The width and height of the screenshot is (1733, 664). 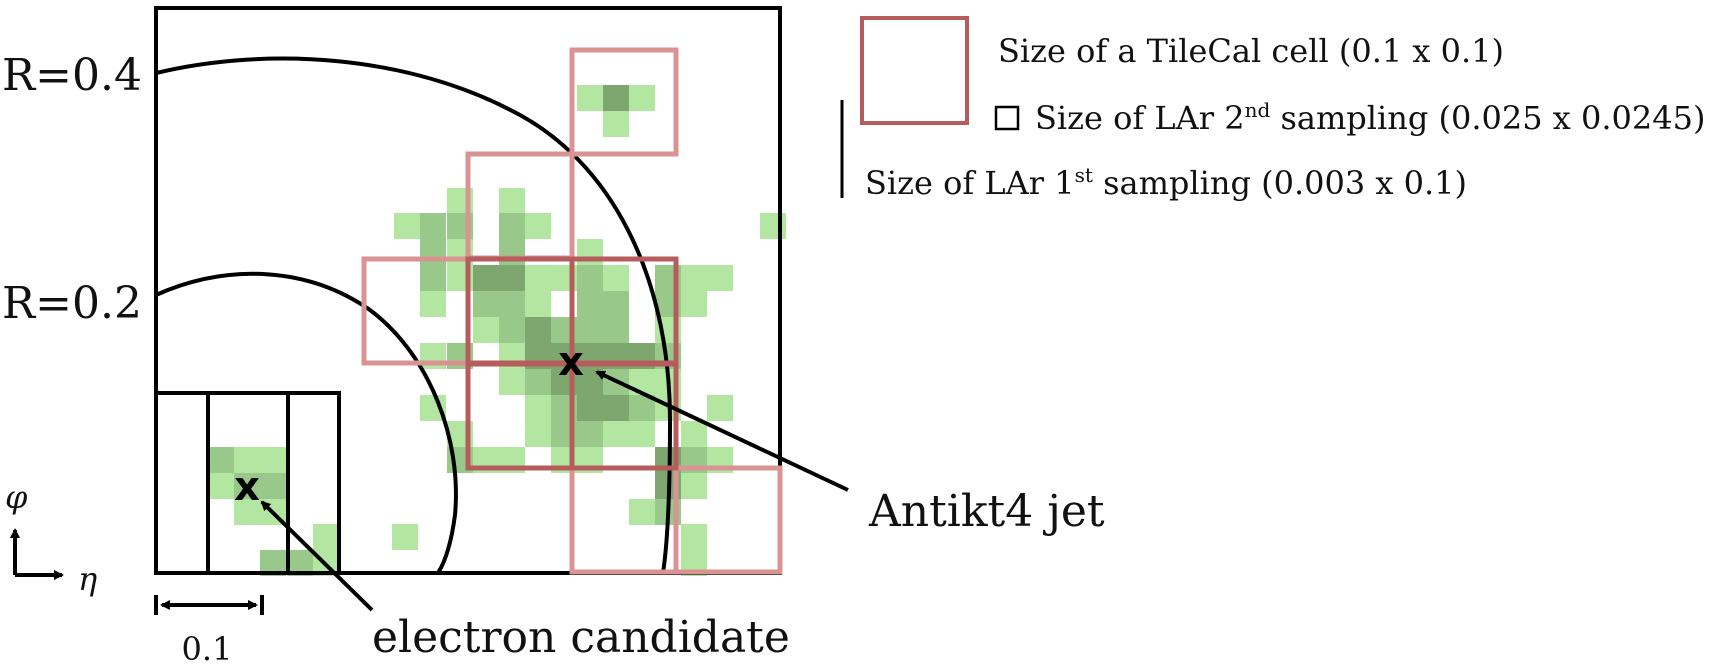 I want to click on radius-label-r02: R=0.2, so click(x=72, y=303).